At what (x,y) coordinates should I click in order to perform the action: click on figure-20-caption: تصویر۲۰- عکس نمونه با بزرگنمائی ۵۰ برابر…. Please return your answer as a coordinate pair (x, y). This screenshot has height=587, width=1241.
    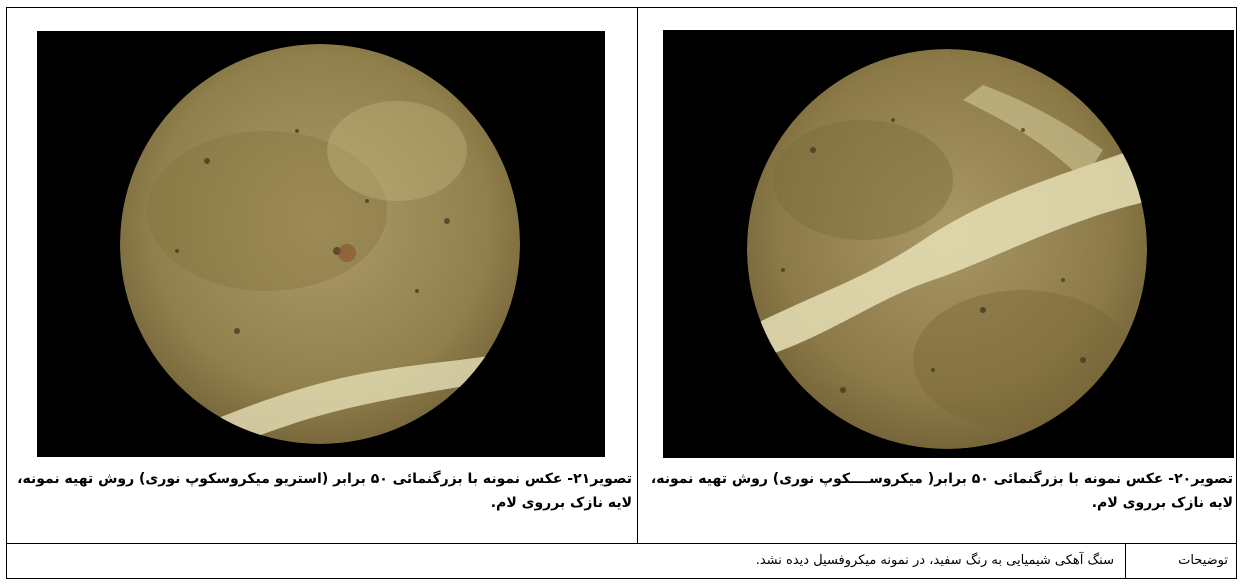
    Looking at the image, I should click on (941, 491).